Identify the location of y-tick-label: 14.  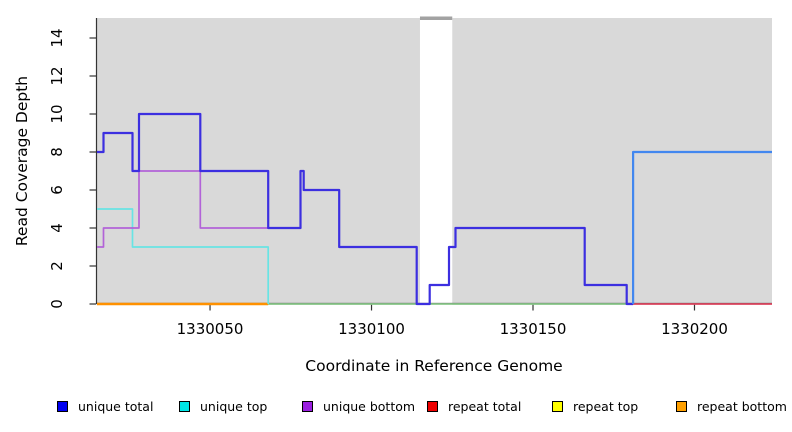
(57, 37).